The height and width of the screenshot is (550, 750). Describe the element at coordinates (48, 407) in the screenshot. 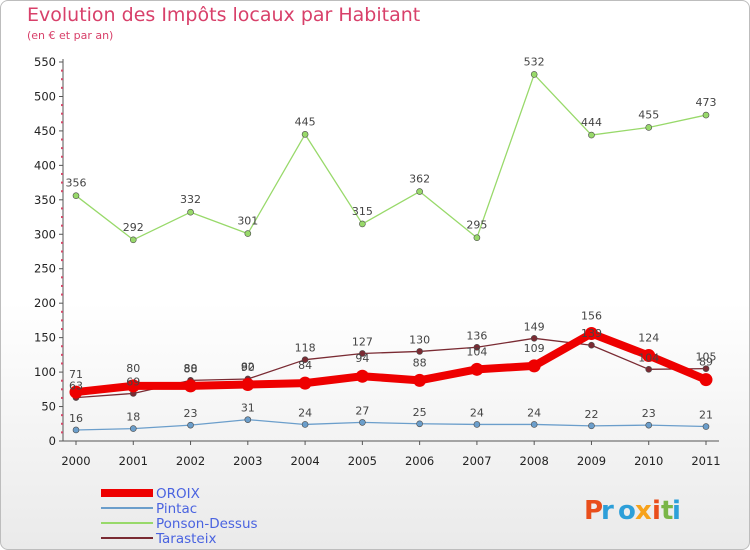

I see `y-tick-label: 50` at that location.